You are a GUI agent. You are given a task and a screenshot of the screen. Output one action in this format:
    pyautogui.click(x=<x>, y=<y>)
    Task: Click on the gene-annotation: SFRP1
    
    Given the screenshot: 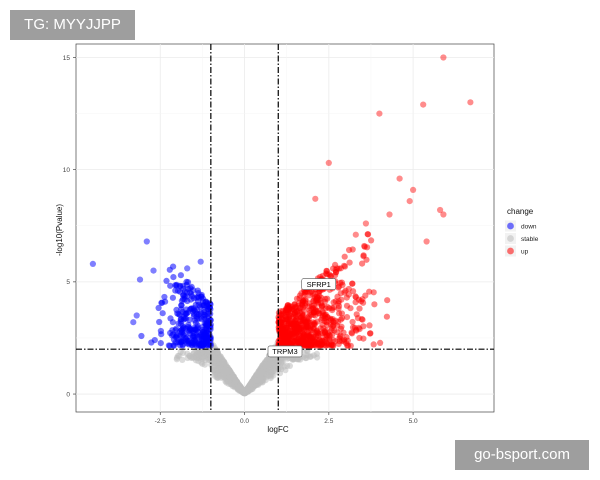 What is the action you would take?
    pyautogui.click(x=319, y=284)
    